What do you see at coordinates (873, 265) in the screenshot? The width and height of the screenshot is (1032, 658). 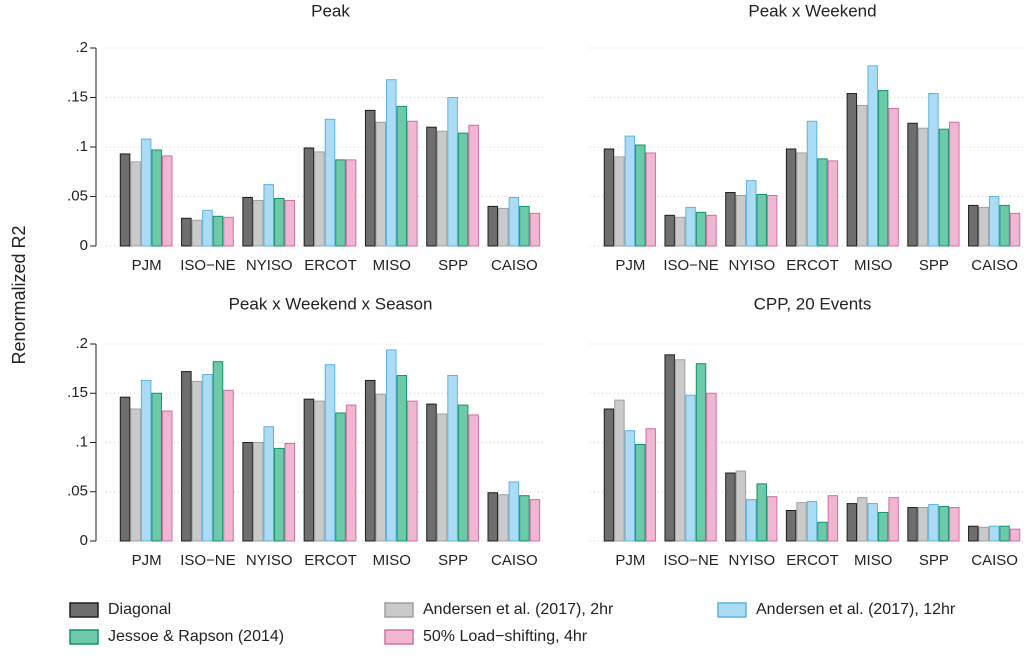 I see `x-tick-label: MISO` at bounding box center [873, 265].